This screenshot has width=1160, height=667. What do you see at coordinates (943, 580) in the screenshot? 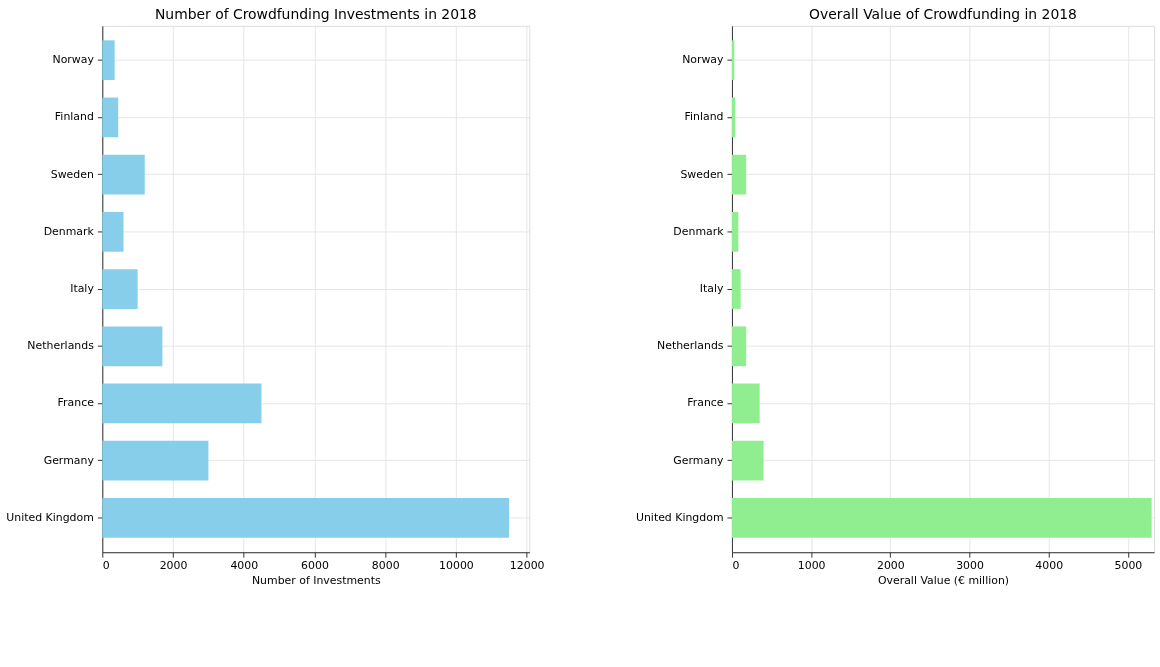
I see `x-axis-title: Overall Value (€ million)` at bounding box center [943, 580].